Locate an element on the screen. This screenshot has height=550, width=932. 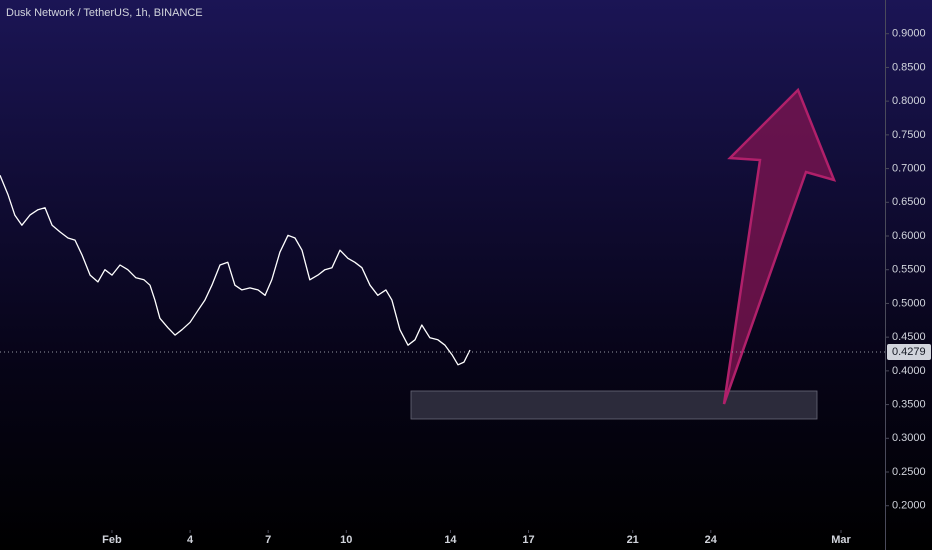
x-tick-label: 17 is located at coordinates (528, 540).